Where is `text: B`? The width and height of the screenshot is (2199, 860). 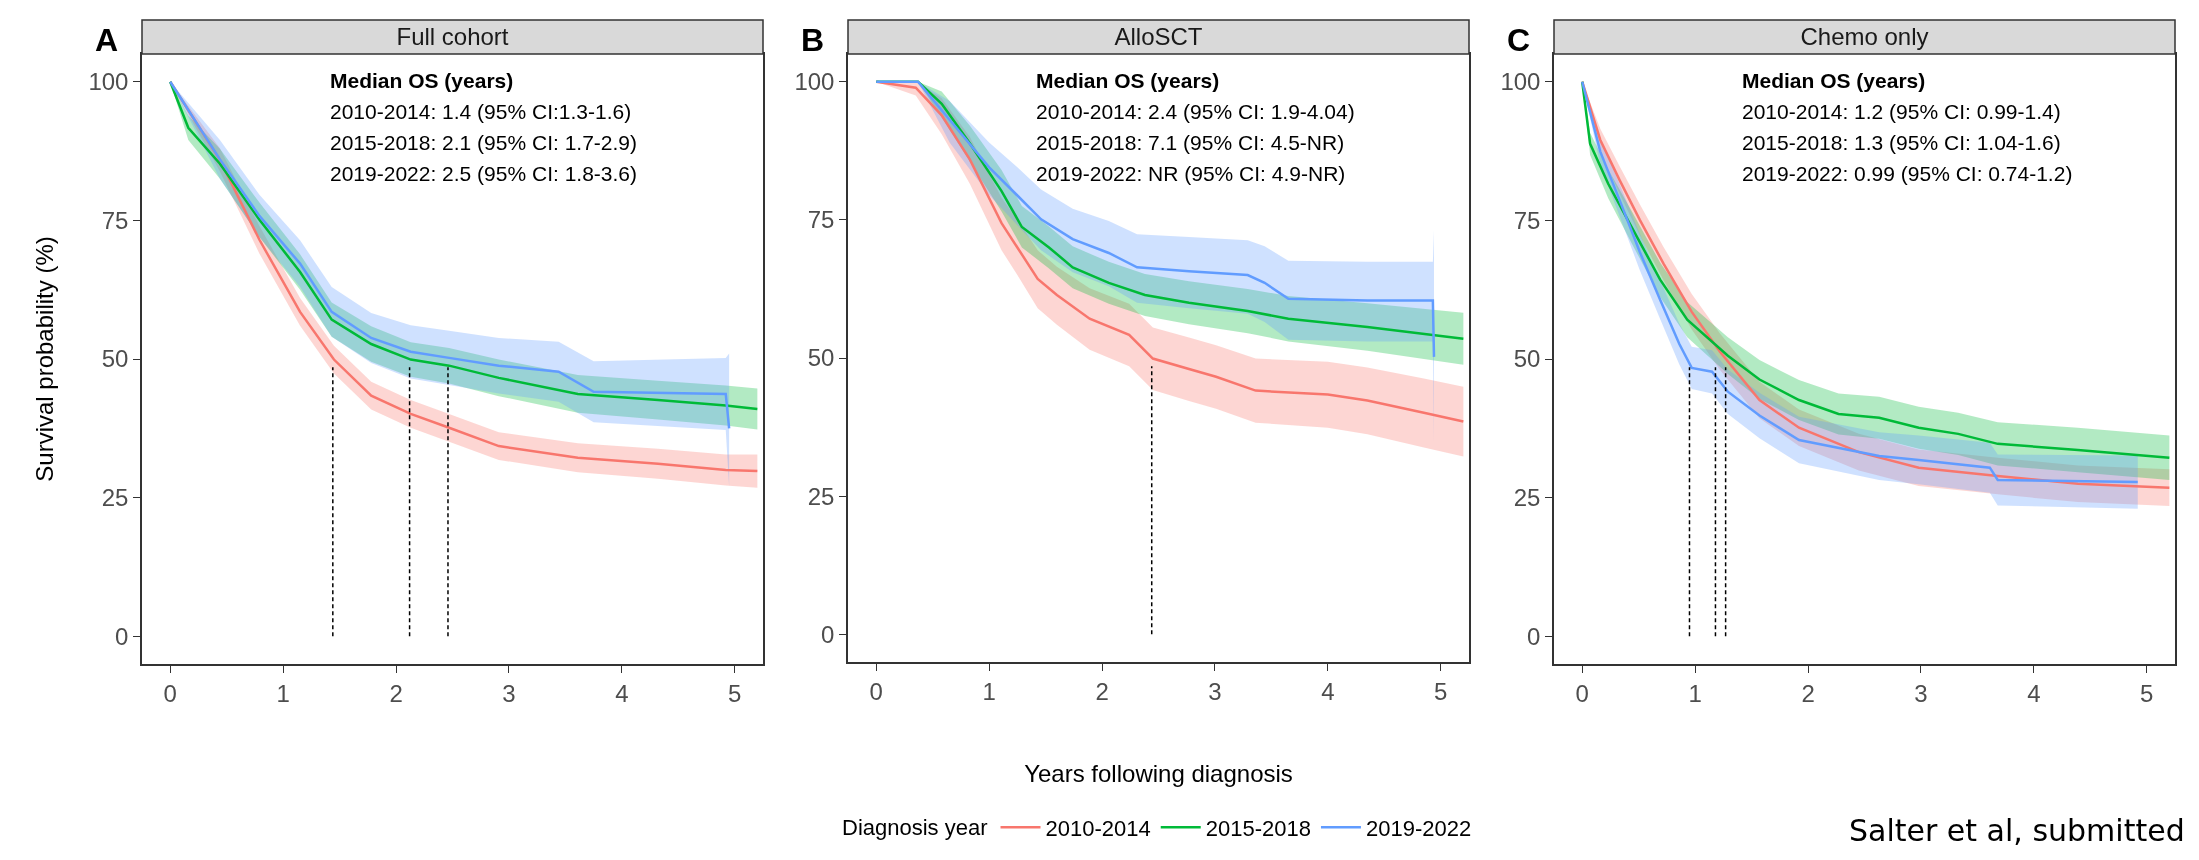 text: B is located at coordinates (813, 40).